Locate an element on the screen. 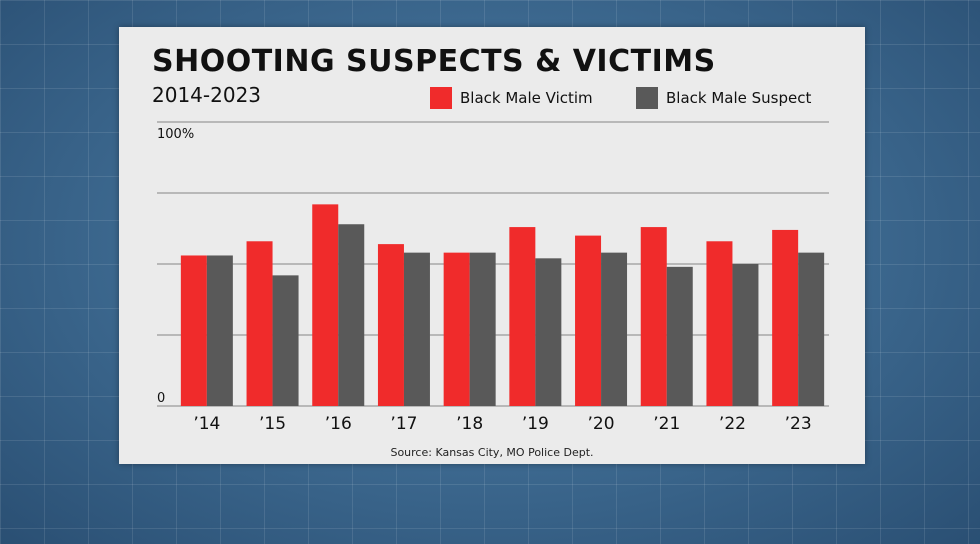  legend-swatch-suspect is located at coordinates (647, 98).